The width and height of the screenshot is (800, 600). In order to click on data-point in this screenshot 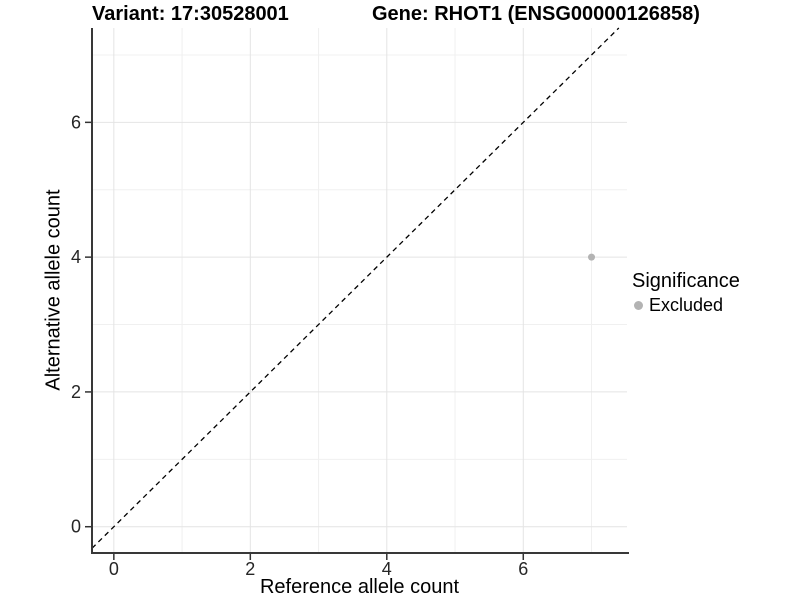, I will do `click(592, 257)`.